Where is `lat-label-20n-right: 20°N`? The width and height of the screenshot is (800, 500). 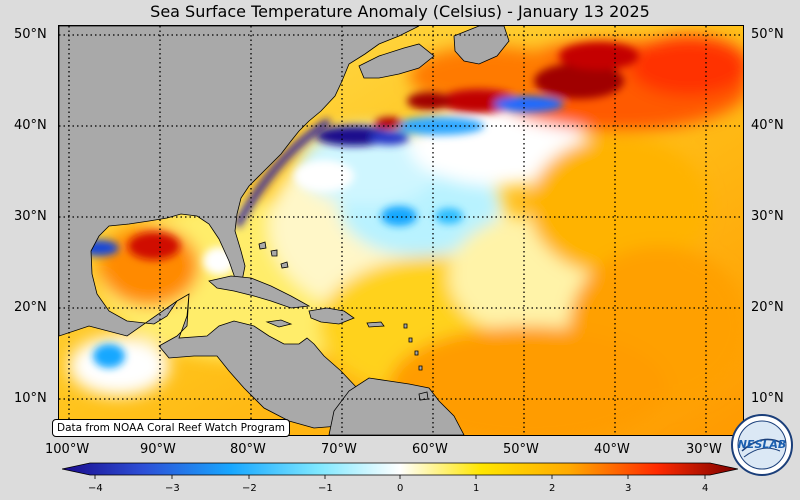
lat-label-20n-right: 20°N is located at coordinates (767, 307).